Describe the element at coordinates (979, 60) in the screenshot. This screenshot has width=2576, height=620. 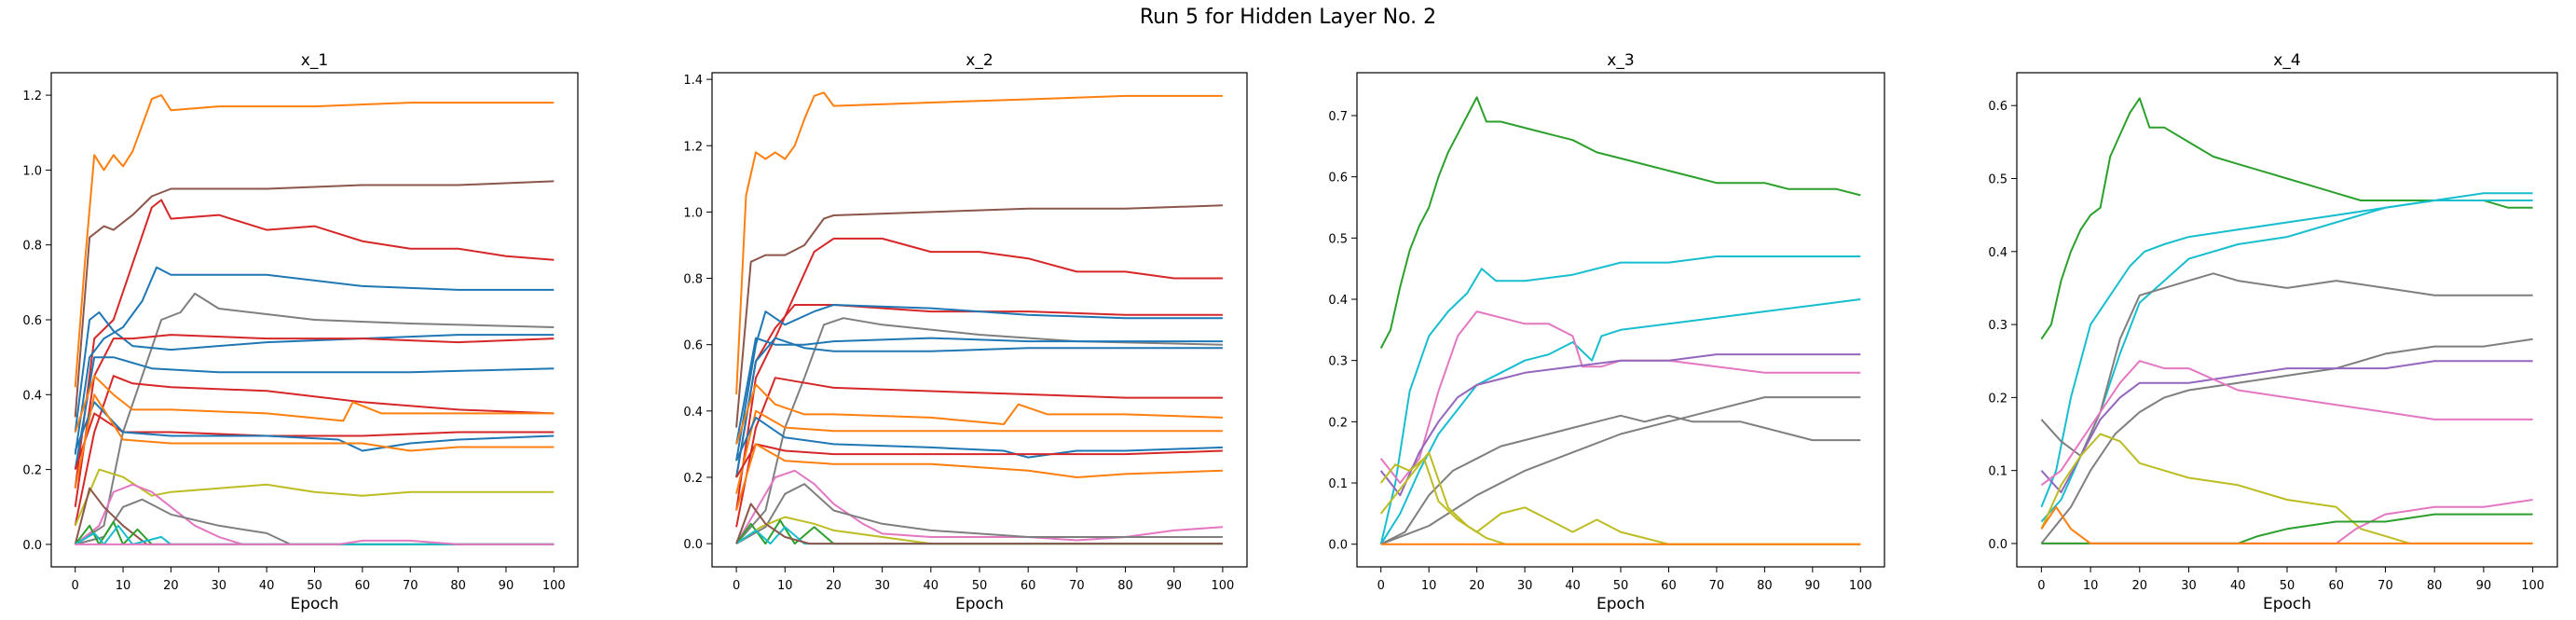
I see `subplot-title: x_2` at that location.